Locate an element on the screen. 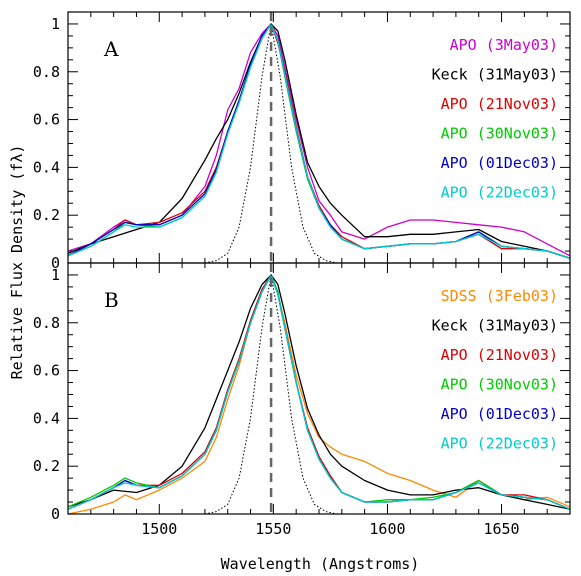 This screenshot has width=581, height=576. y-axis-title: Relative Flux Density (fλ) is located at coordinates (17, 262).